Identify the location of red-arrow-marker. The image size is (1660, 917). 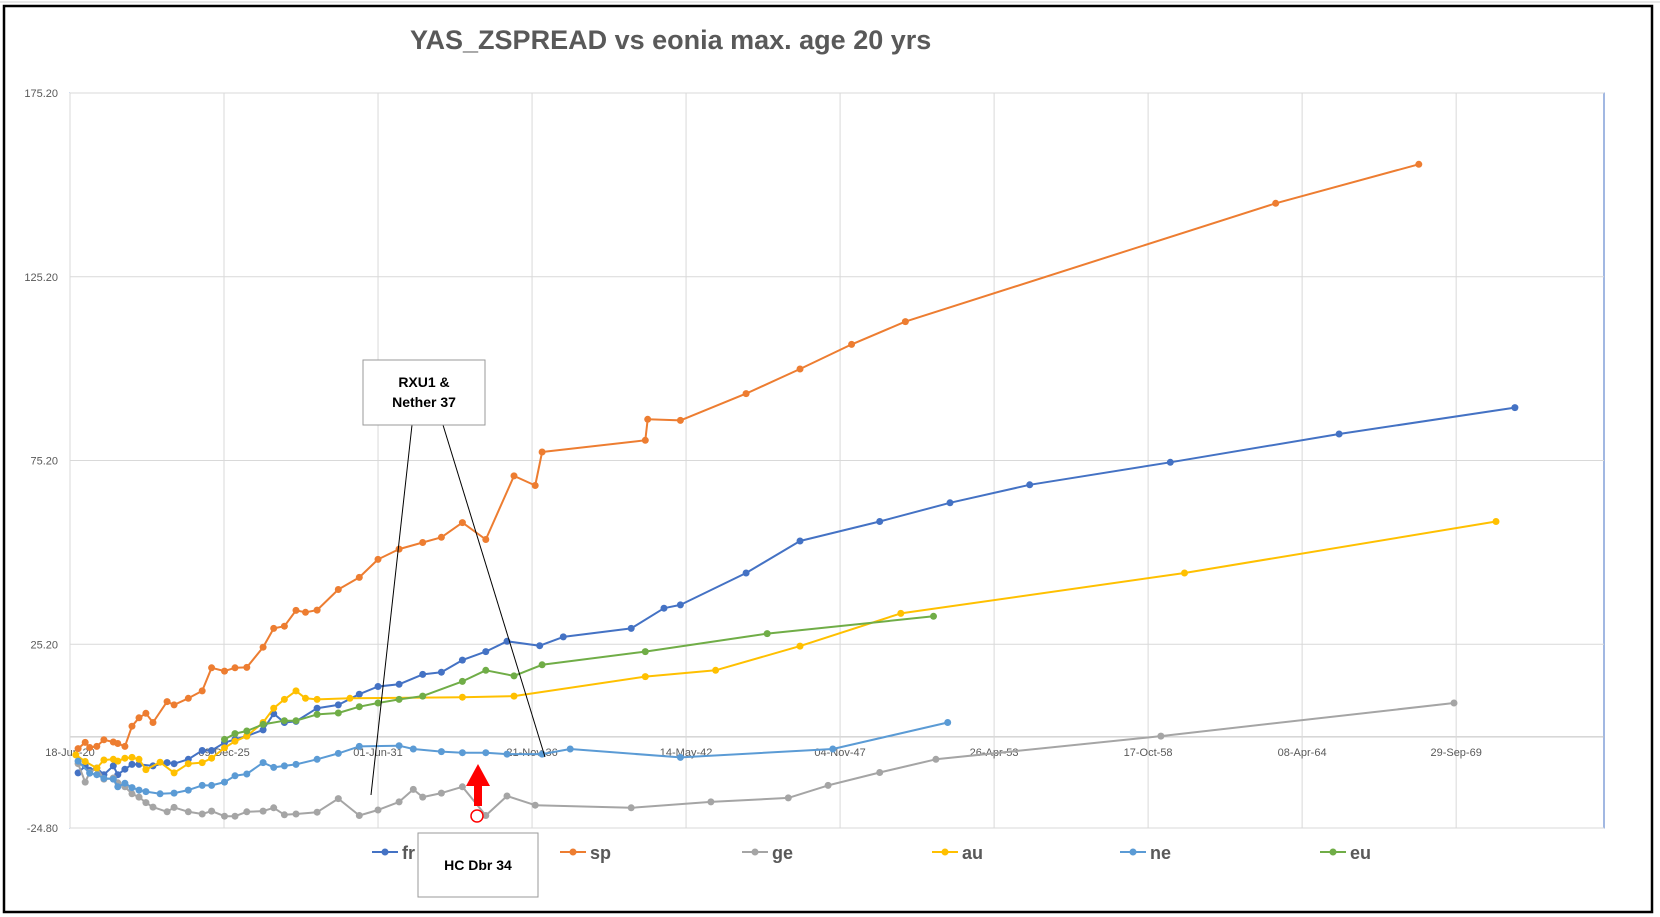
(478, 793).